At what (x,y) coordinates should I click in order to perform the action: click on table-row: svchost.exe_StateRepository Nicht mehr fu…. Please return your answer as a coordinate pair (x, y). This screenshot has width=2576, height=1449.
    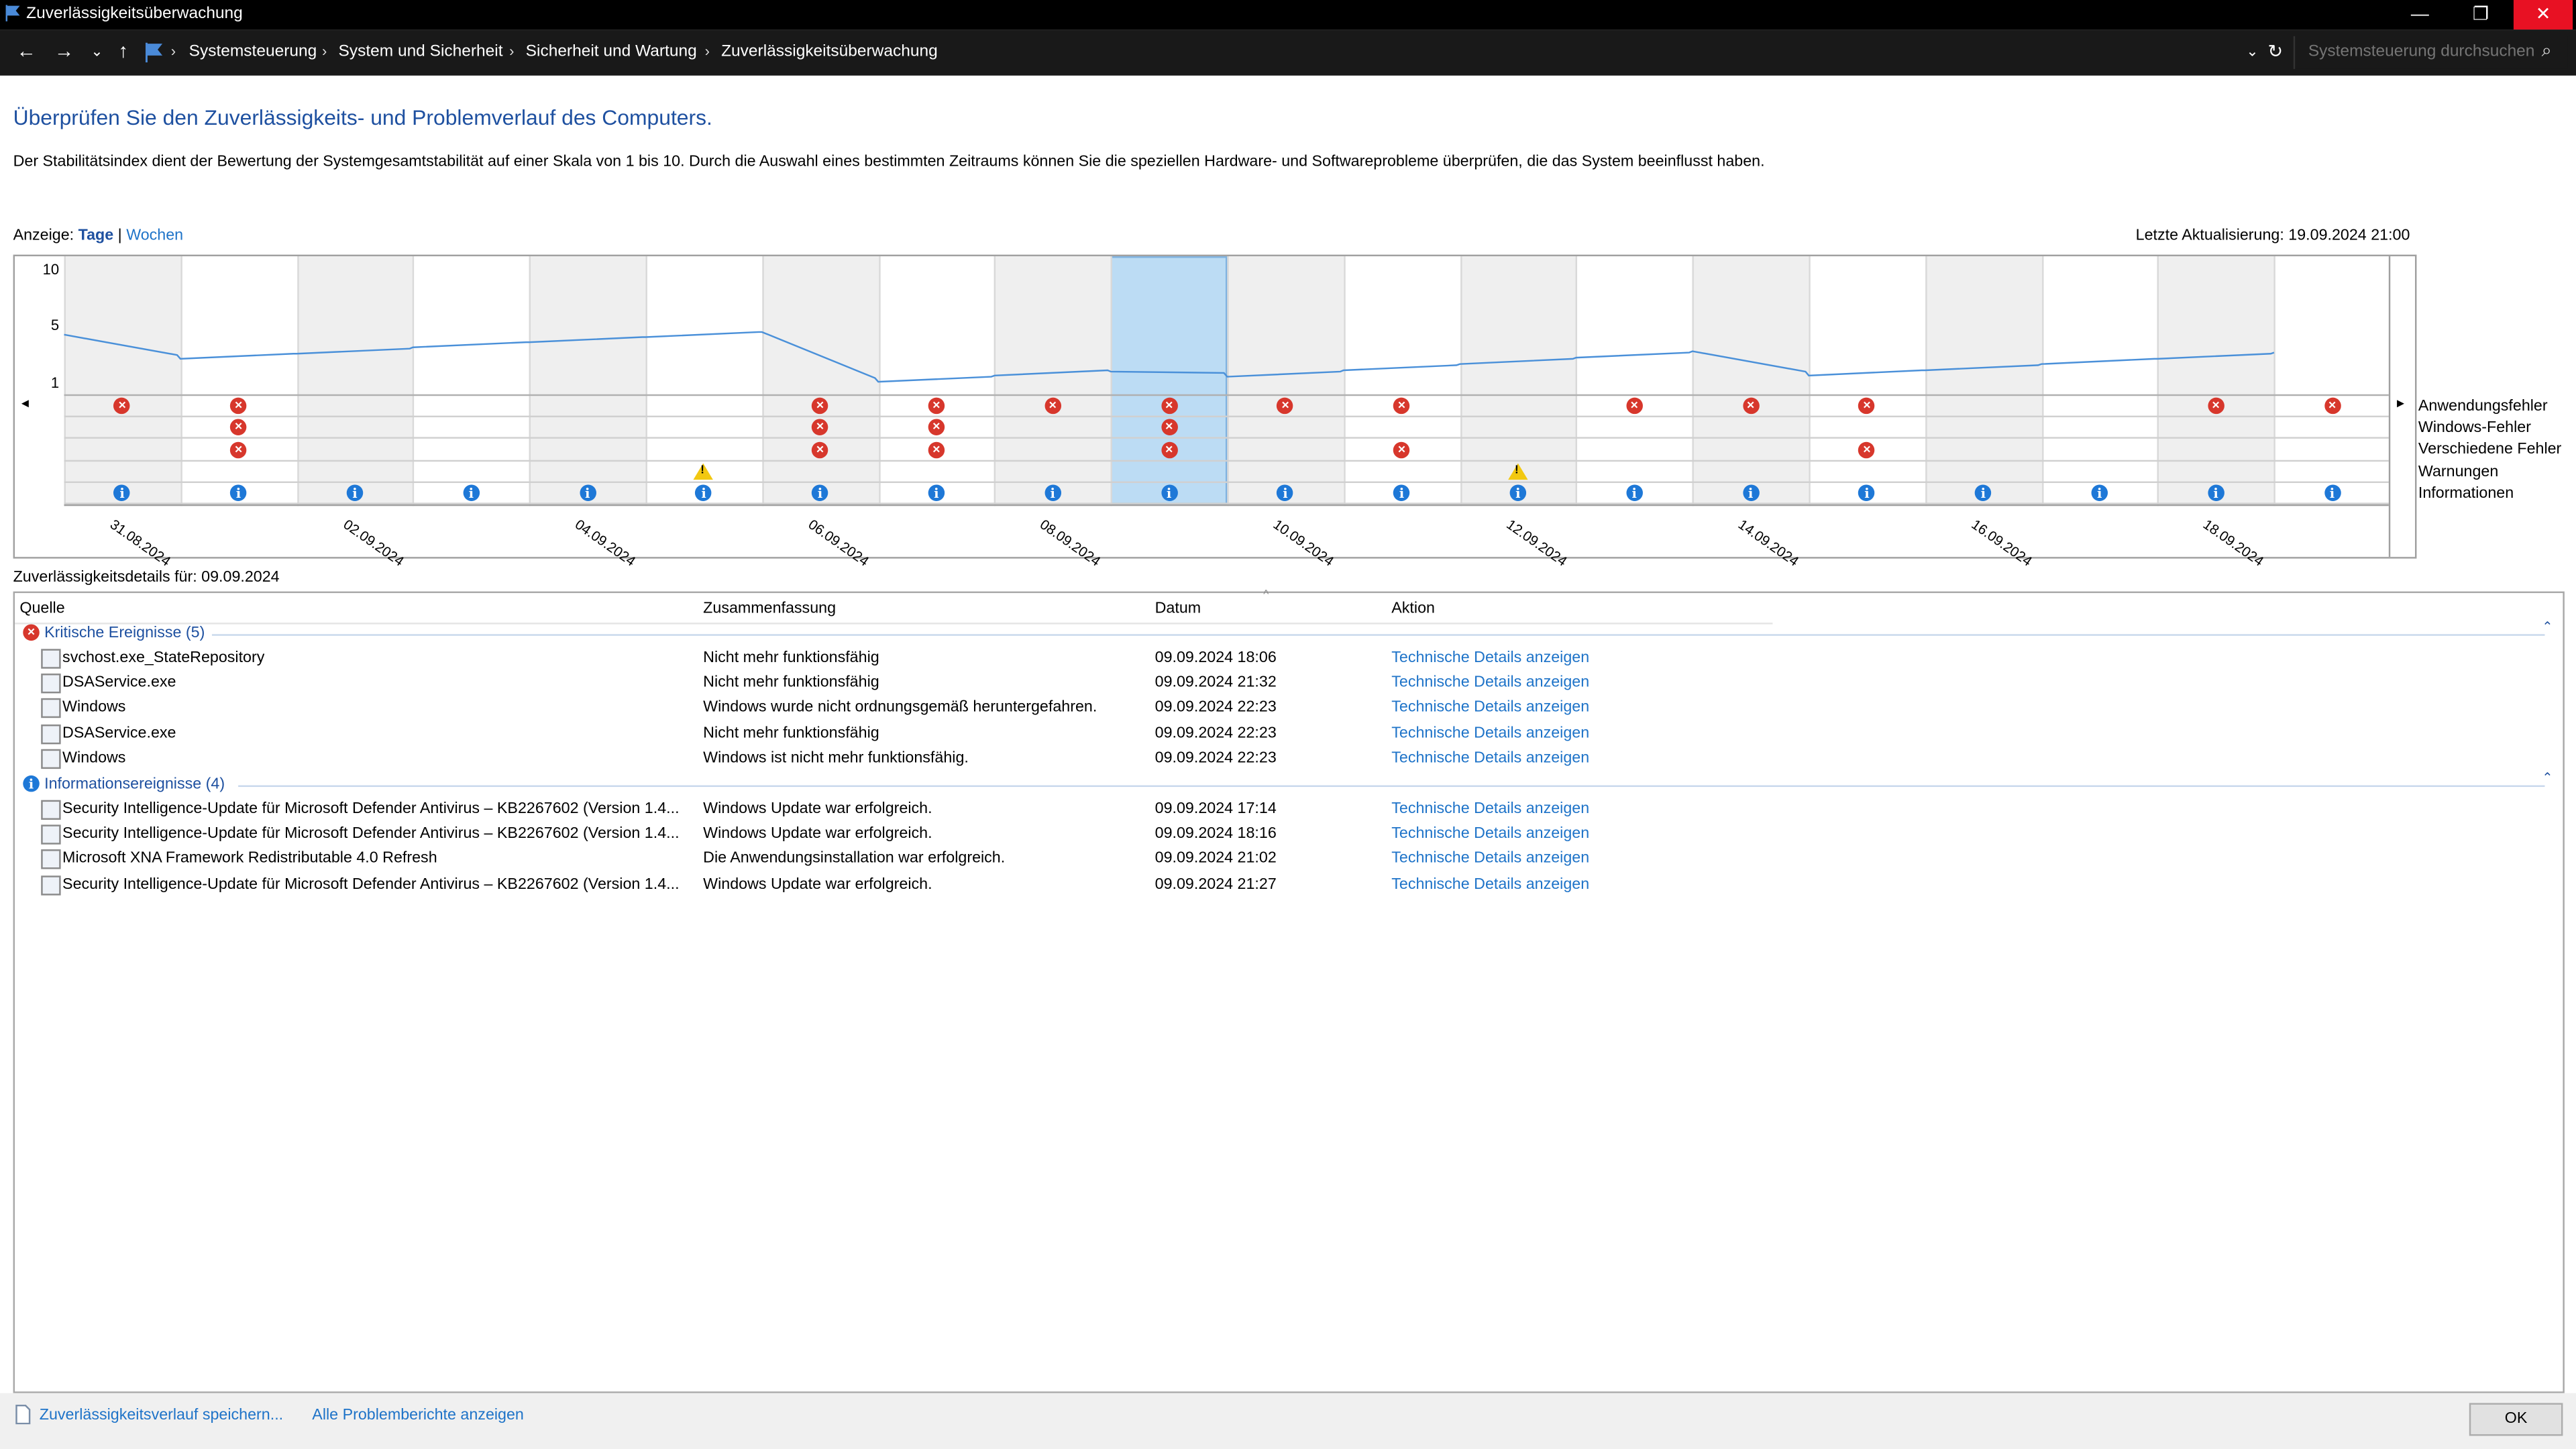
    Looking at the image, I should click on (1279, 657).